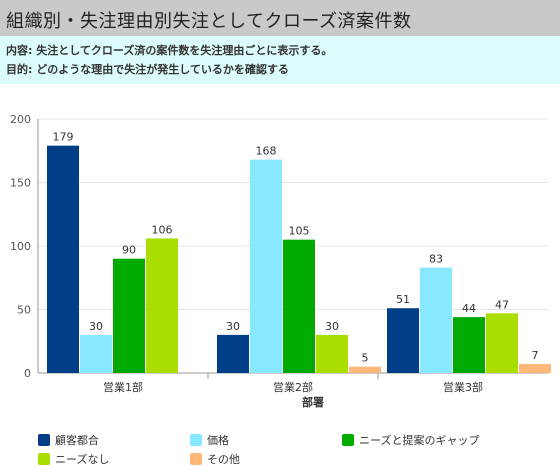 The width and height of the screenshot is (560, 467). Describe the element at coordinates (20, 183) in the screenshot. I see `y-tick-label: 150` at that location.